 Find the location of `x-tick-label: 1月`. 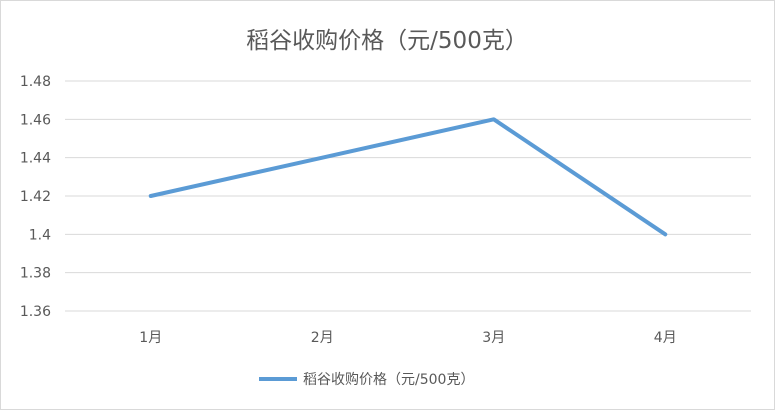

x-tick-label: 1月 is located at coordinates (150, 338).